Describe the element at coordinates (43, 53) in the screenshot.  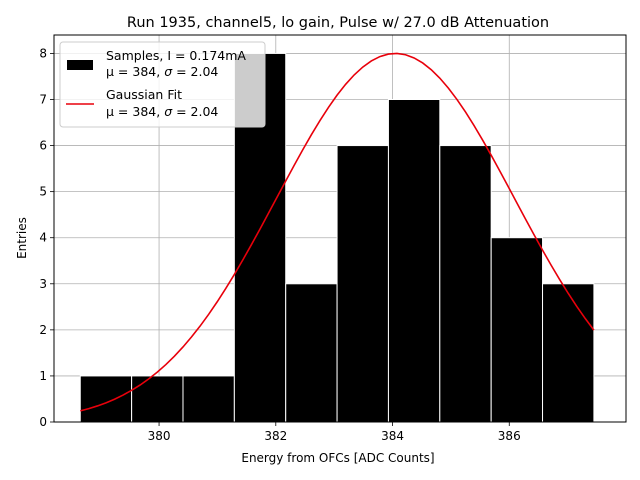
I see `y-tick-label: 8` at that location.